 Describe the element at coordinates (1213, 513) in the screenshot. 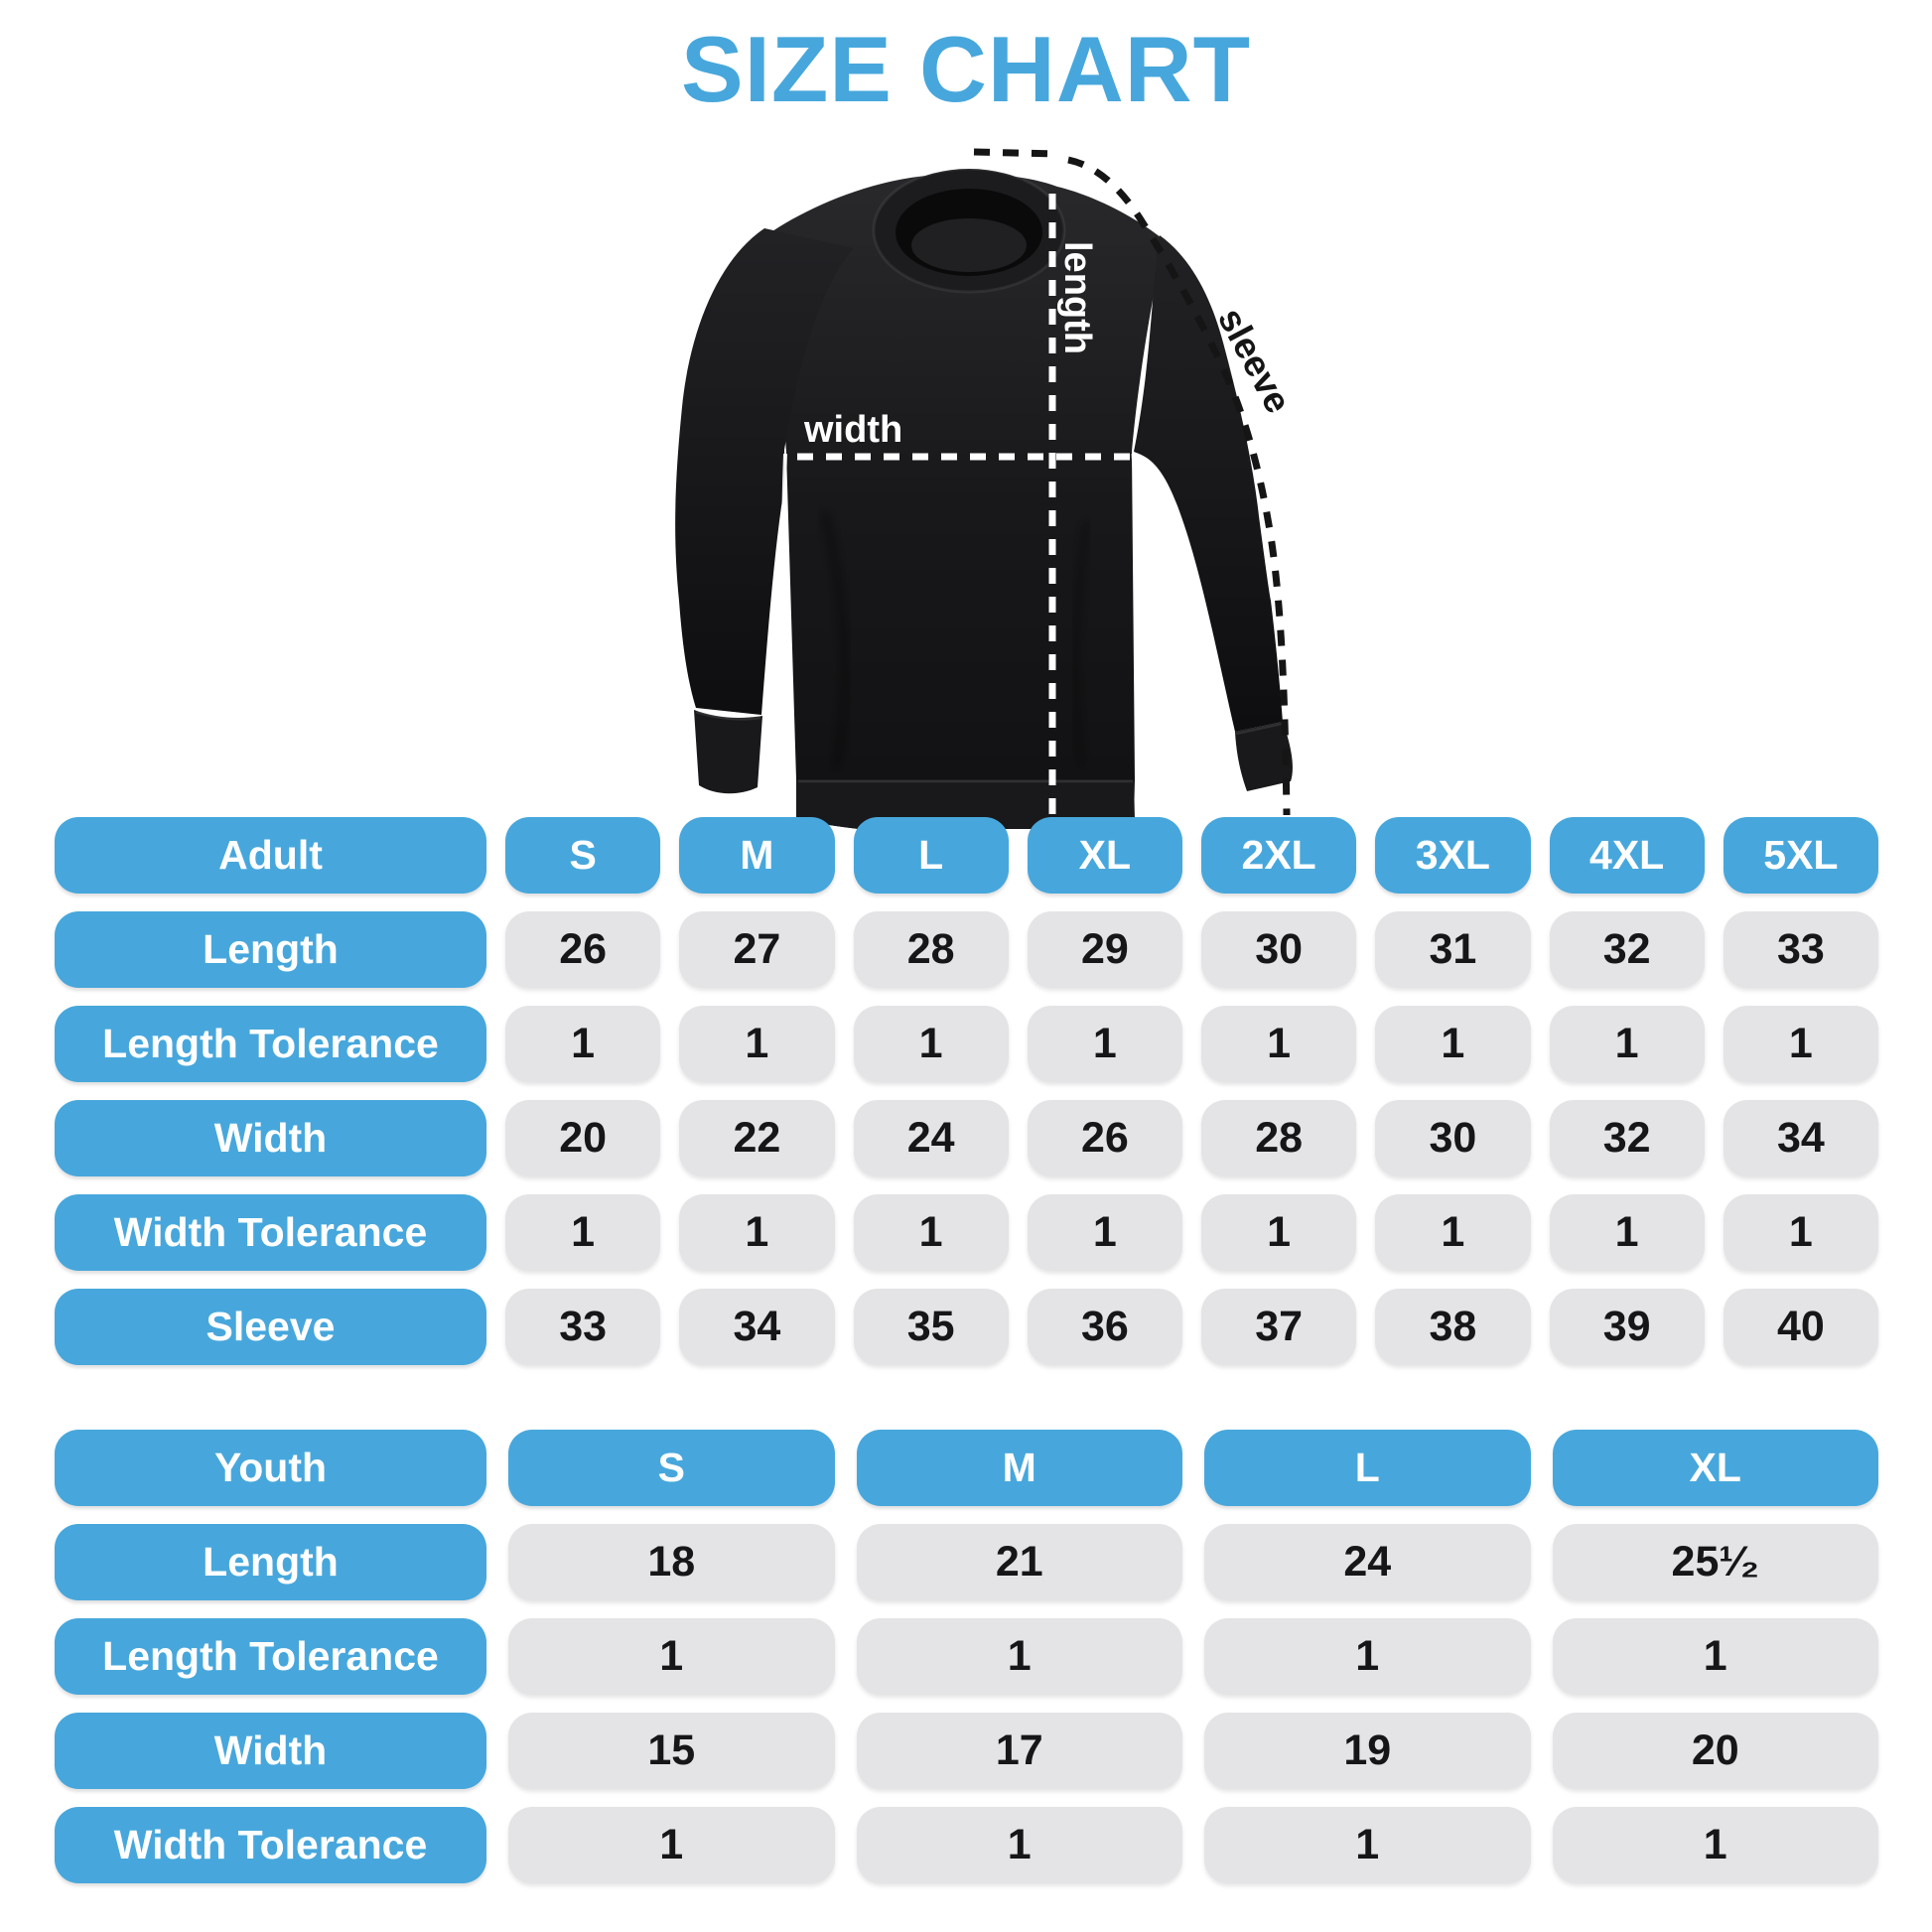

I see `sweatshirt-right-sleeve` at that location.